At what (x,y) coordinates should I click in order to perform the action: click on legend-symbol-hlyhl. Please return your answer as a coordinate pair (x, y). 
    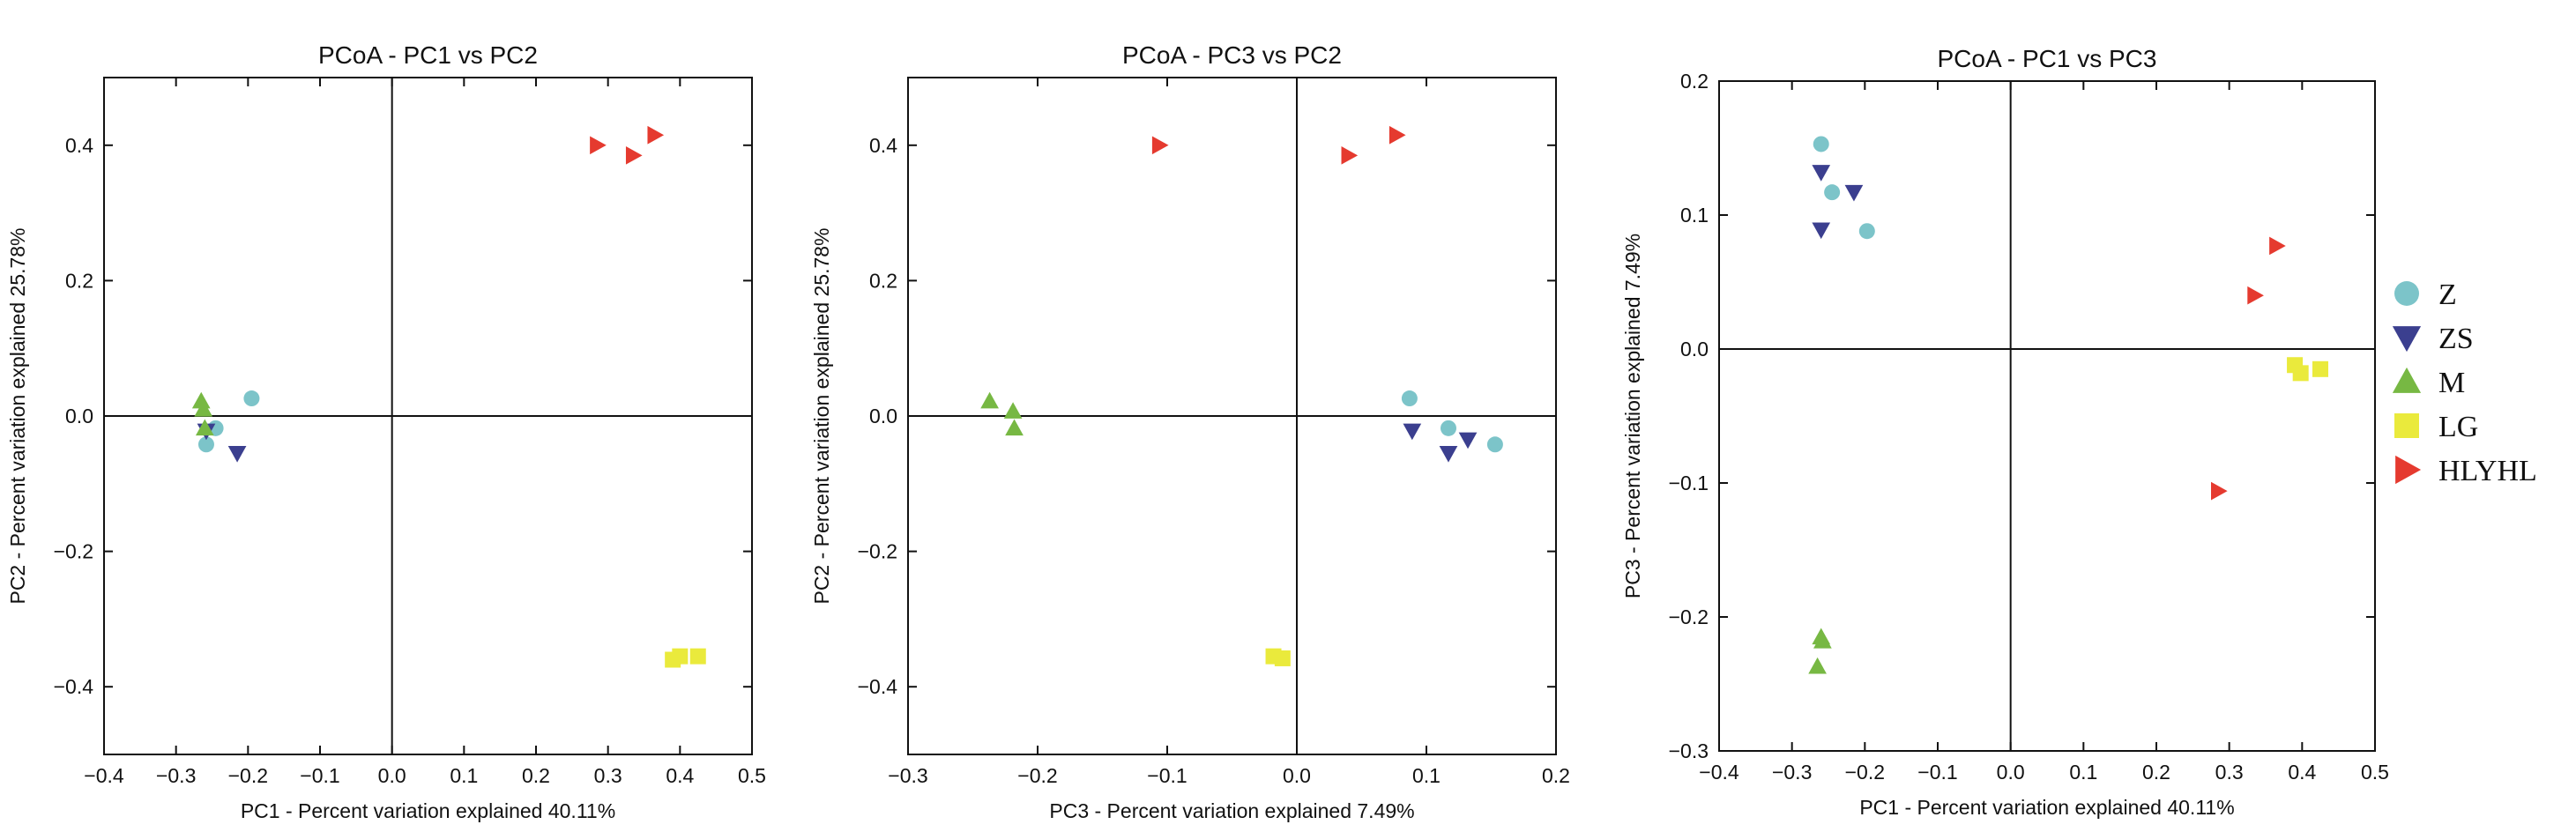
    Looking at the image, I should click on (2408, 470).